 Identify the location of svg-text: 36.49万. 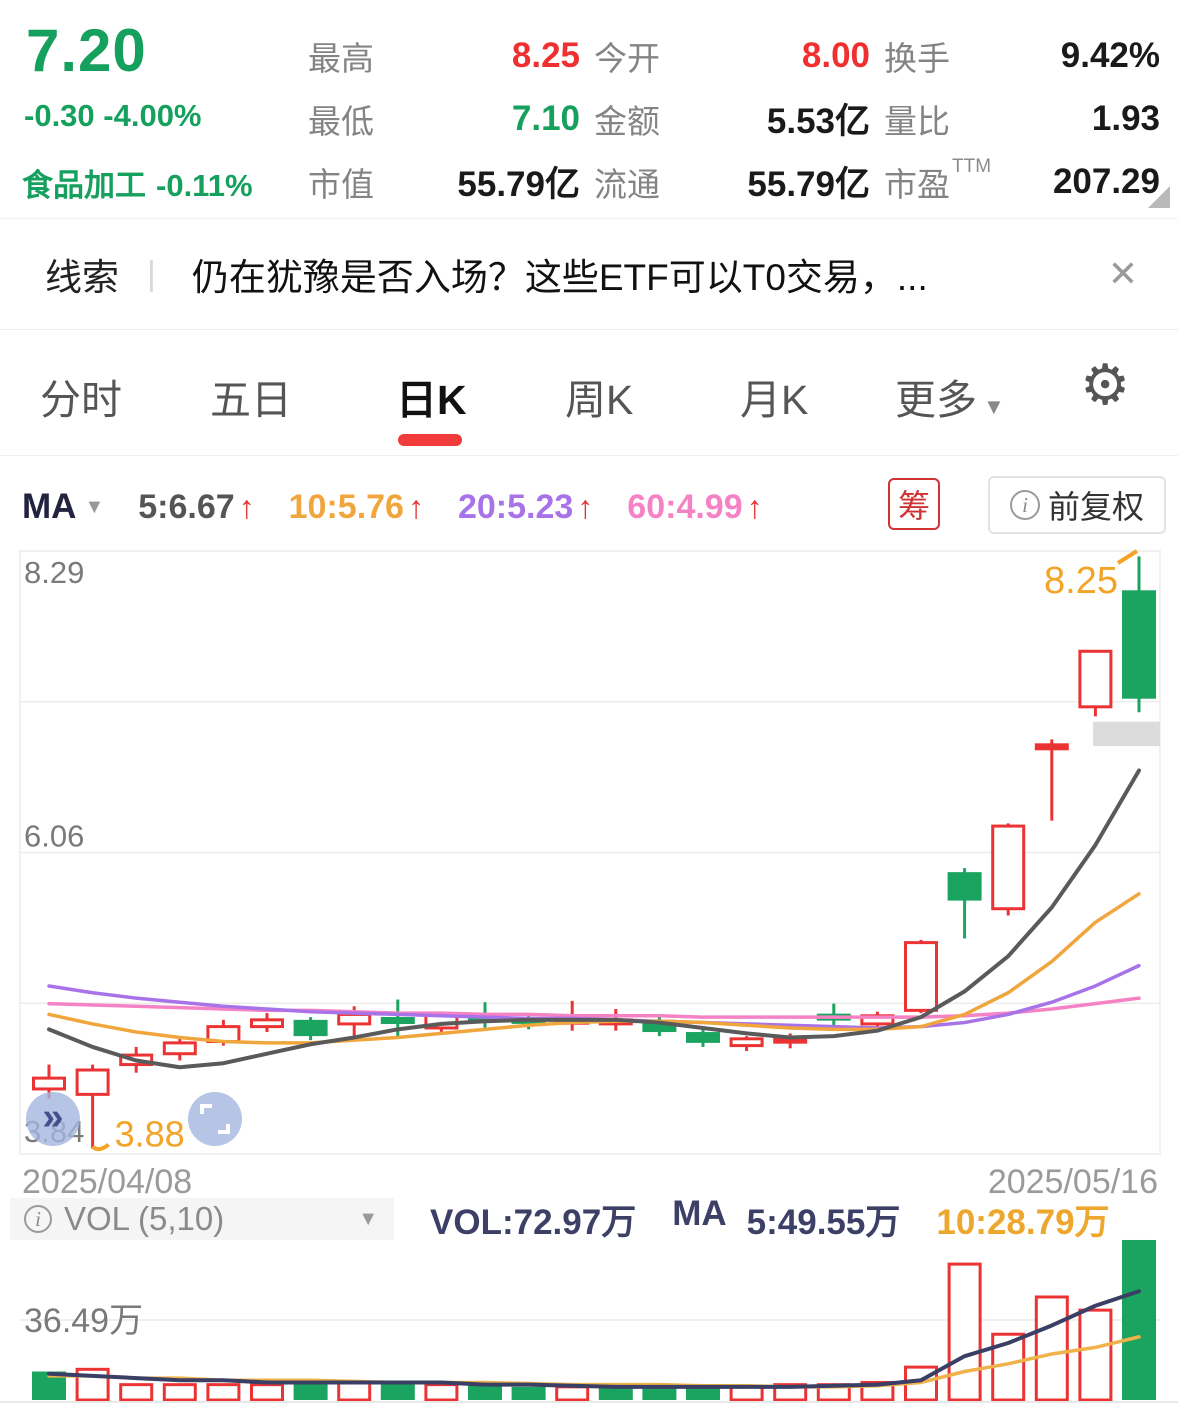
(83, 1321).